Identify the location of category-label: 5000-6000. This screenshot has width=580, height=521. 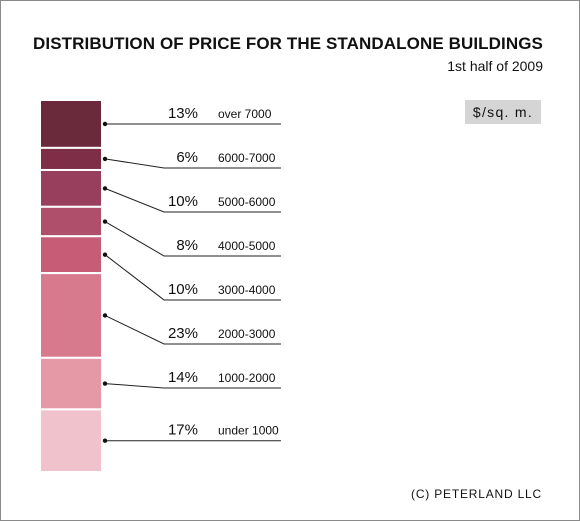
(247, 202).